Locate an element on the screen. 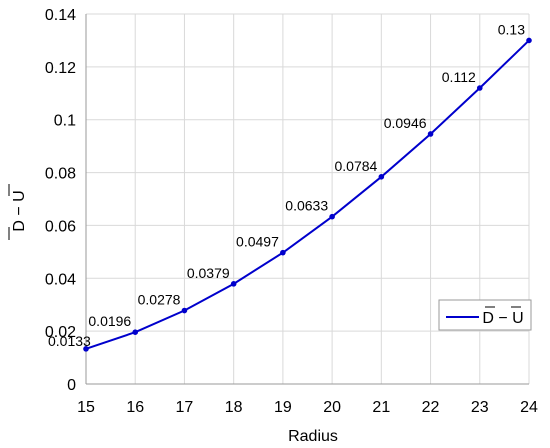 Image resolution: width=550 pixels, height=448 pixels. data-label: 0.0196 is located at coordinates (109, 321).